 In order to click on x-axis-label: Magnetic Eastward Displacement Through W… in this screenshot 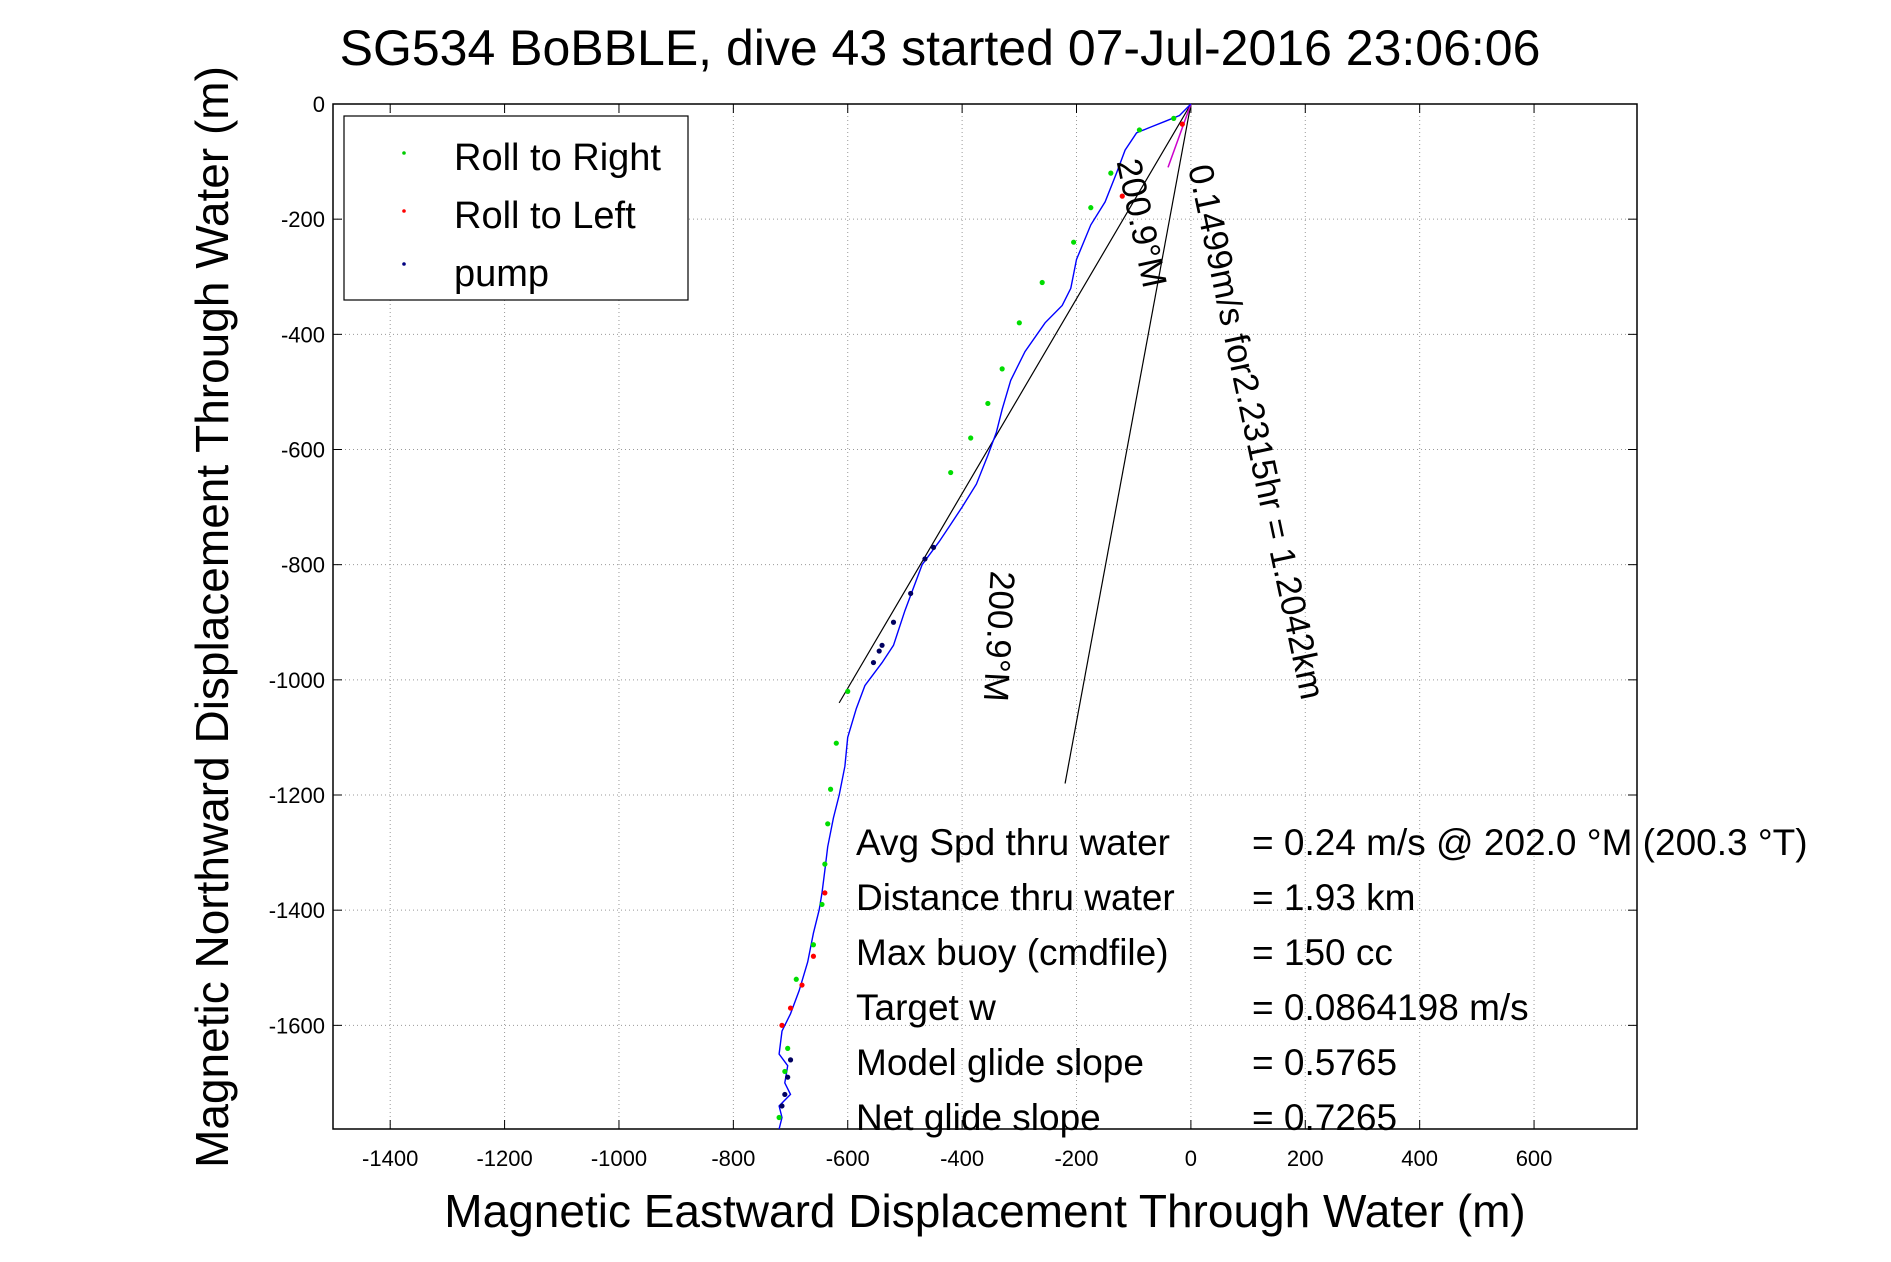, I will do `click(984, 1211)`.